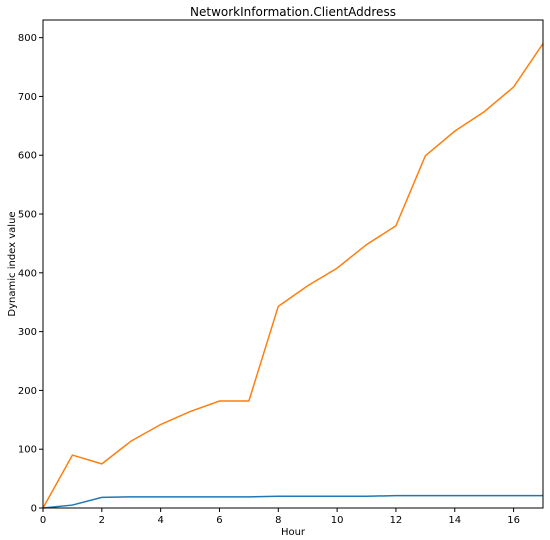  Describe the element at coordinates (219, 520) in the screenshot. I see `x-tick-label: 6` at that location.